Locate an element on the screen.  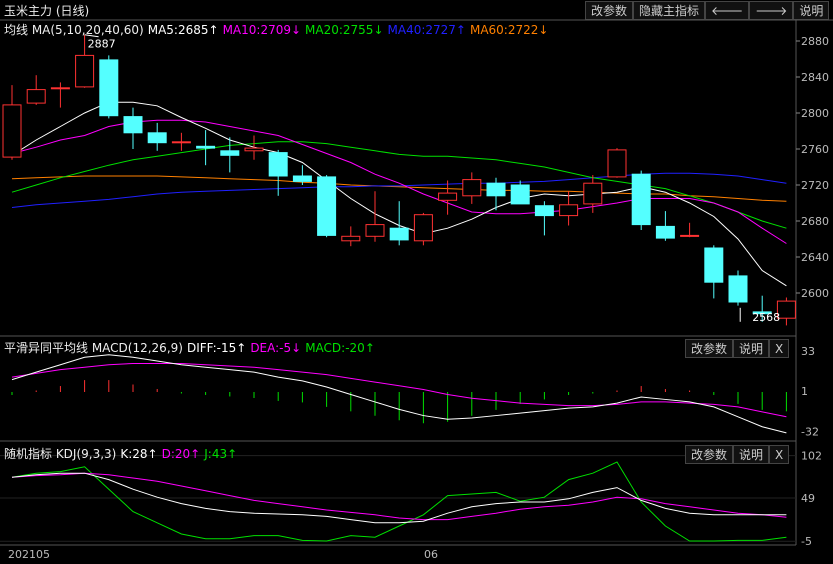
y-tick-label: 2720 is located at coordinates (815, 185).